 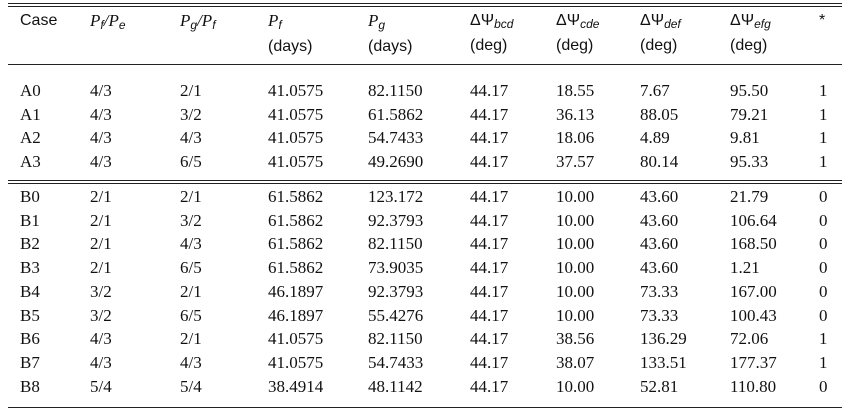 What do you see at coordinates (30, 362) in the screenshot?
I see `case-label: B7` at bounding box center [30, 362].